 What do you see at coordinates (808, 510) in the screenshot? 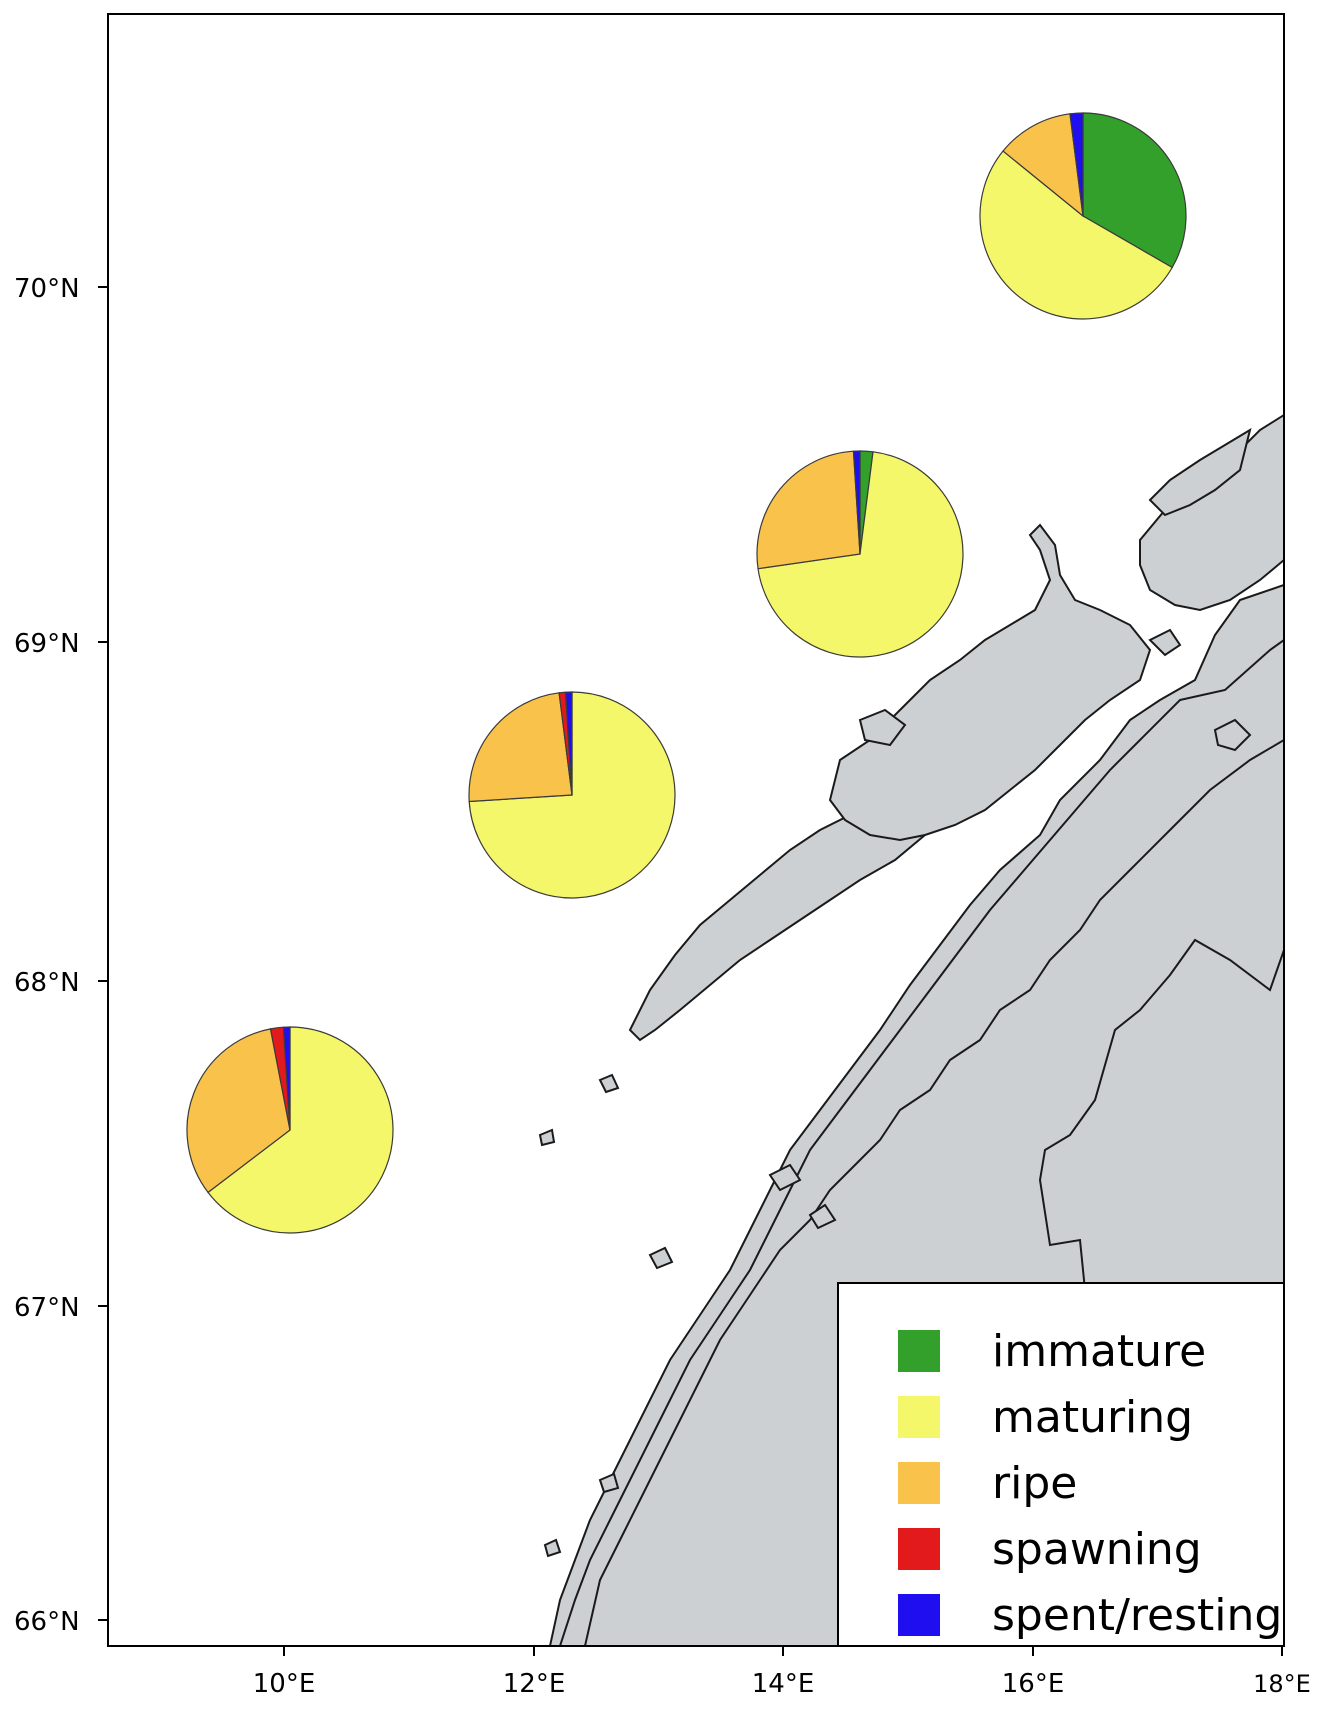
I see `pie-2-slice-ripe` at bounding box center [808, 510].